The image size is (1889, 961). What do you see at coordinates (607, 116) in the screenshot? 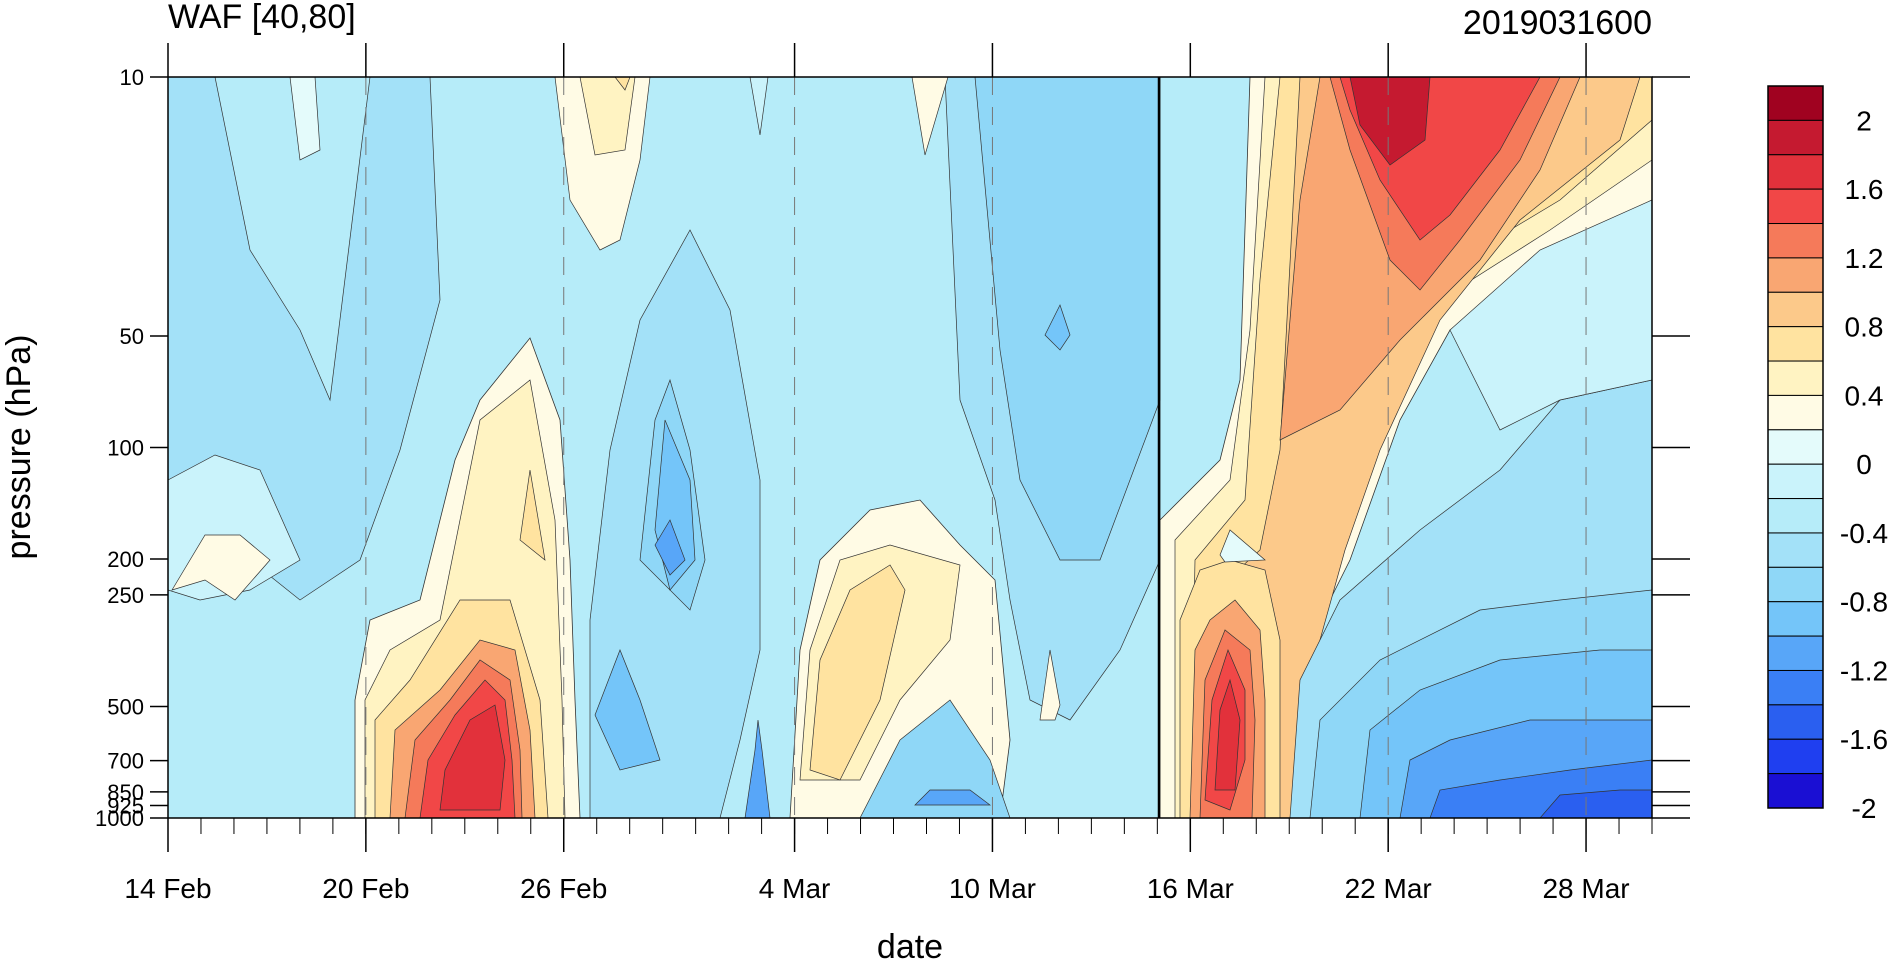
I see `tongue-top-feb-in` at bounding box center [607, 116].